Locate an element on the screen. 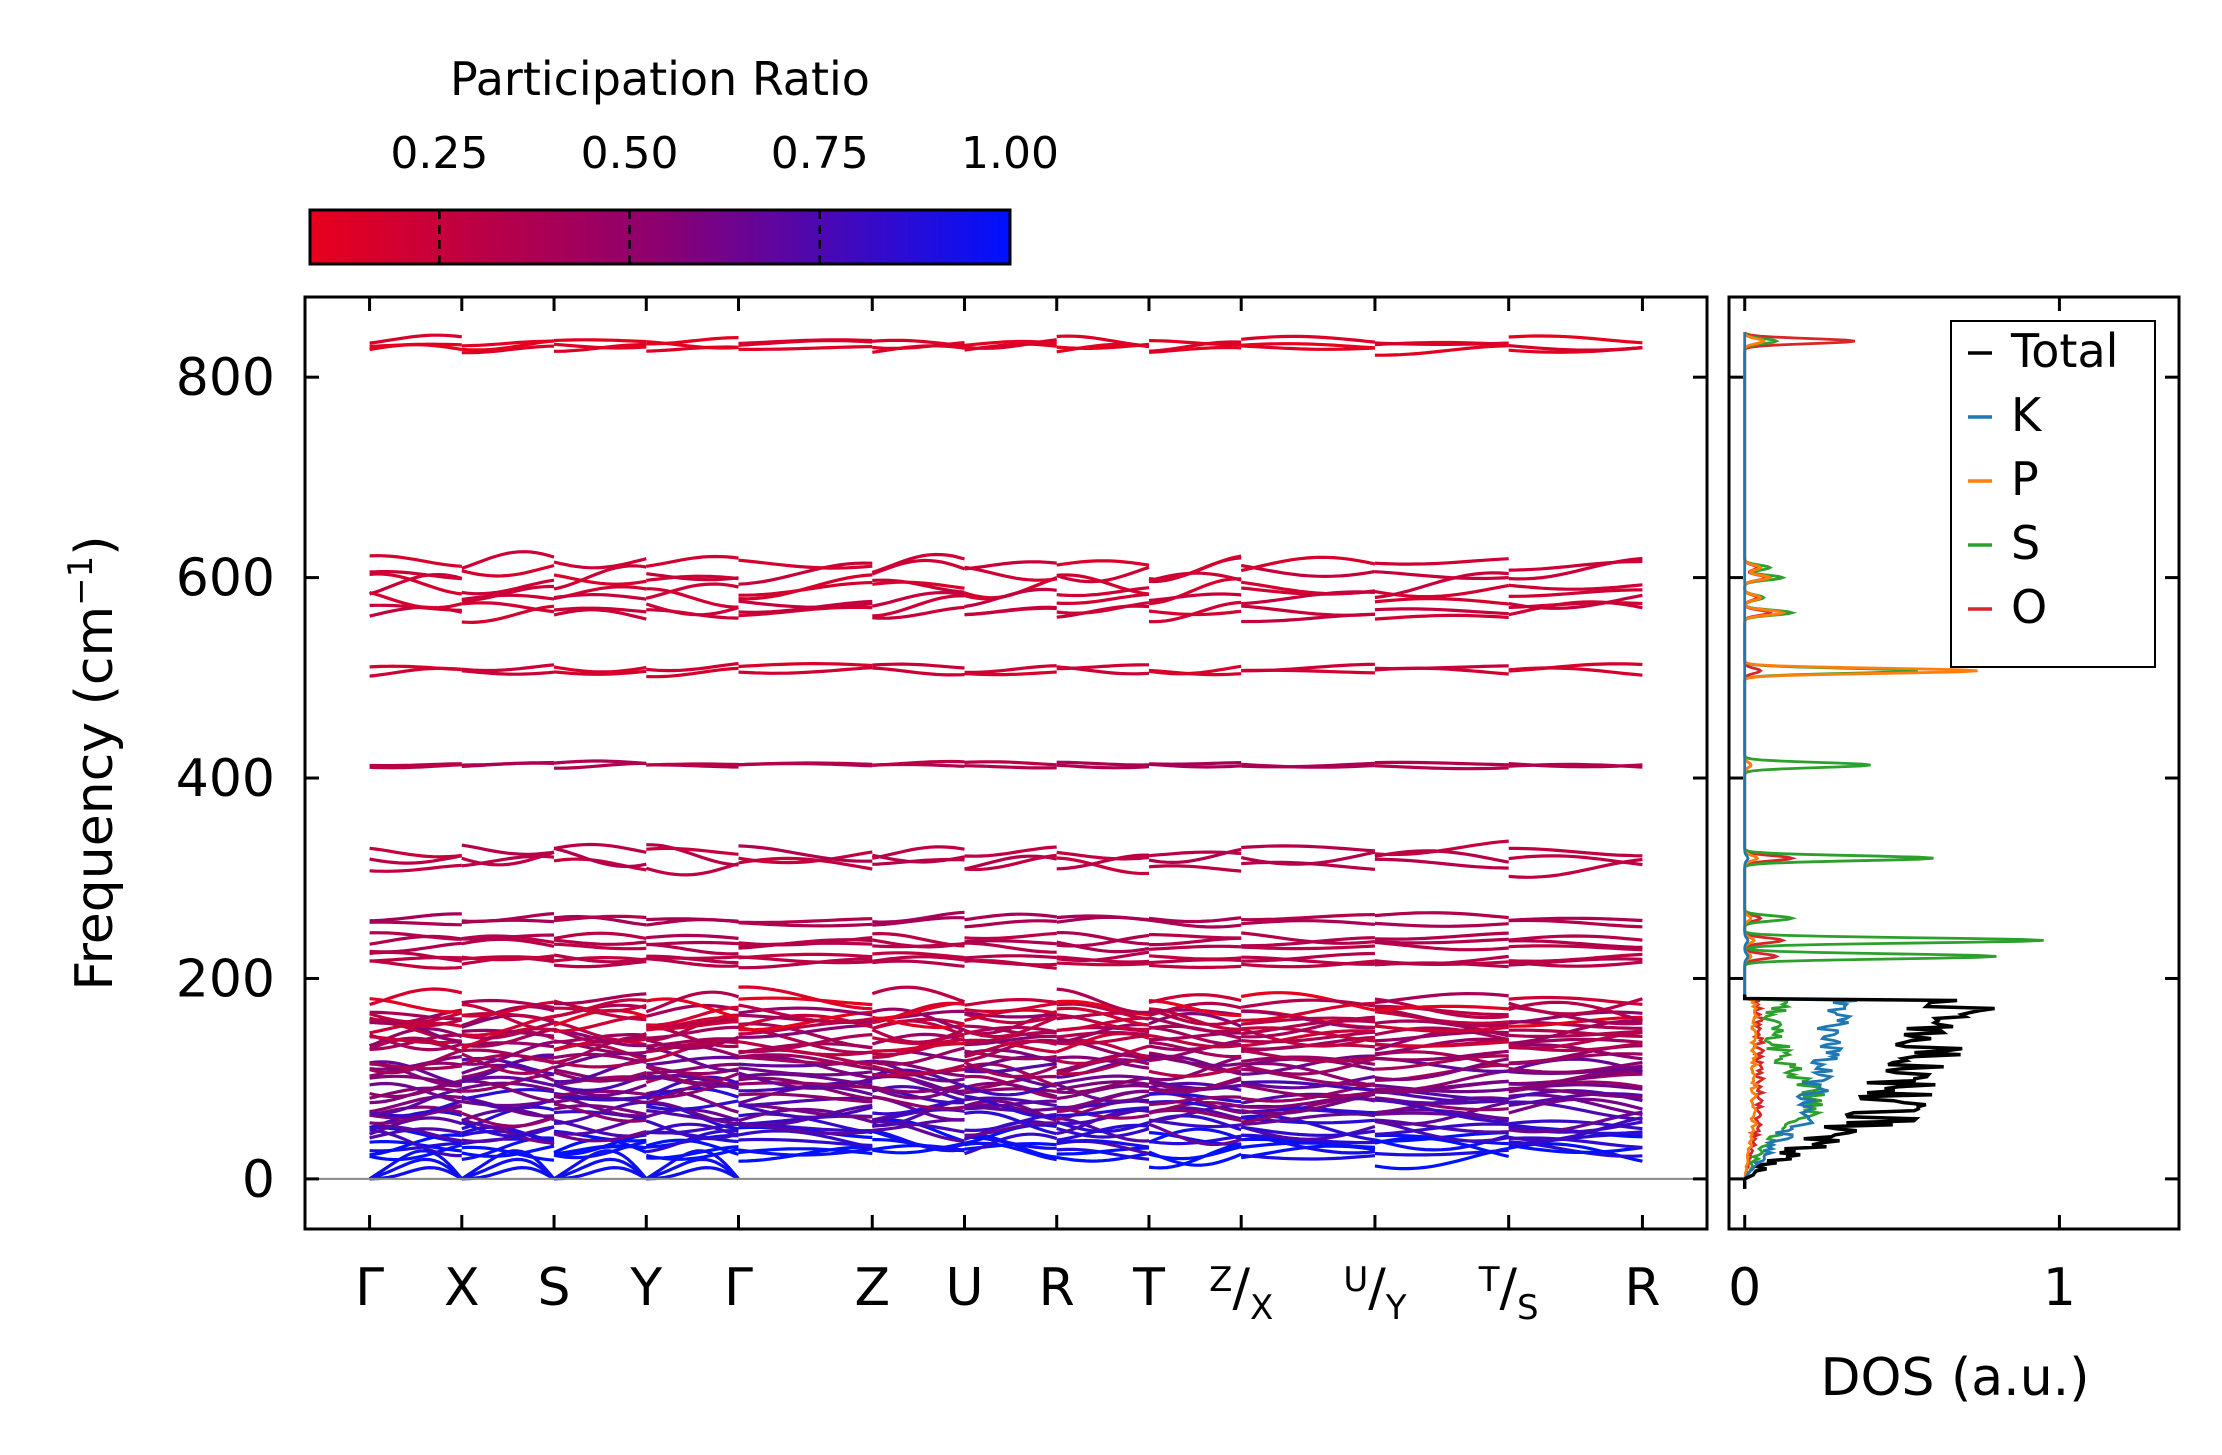  legend-label-p: P is located at coordinates (2025, 479).